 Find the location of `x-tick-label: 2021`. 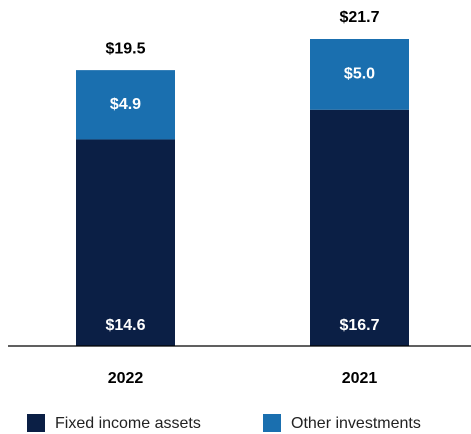

x-tick-label: 2021 is located at coordinates (360, 378).